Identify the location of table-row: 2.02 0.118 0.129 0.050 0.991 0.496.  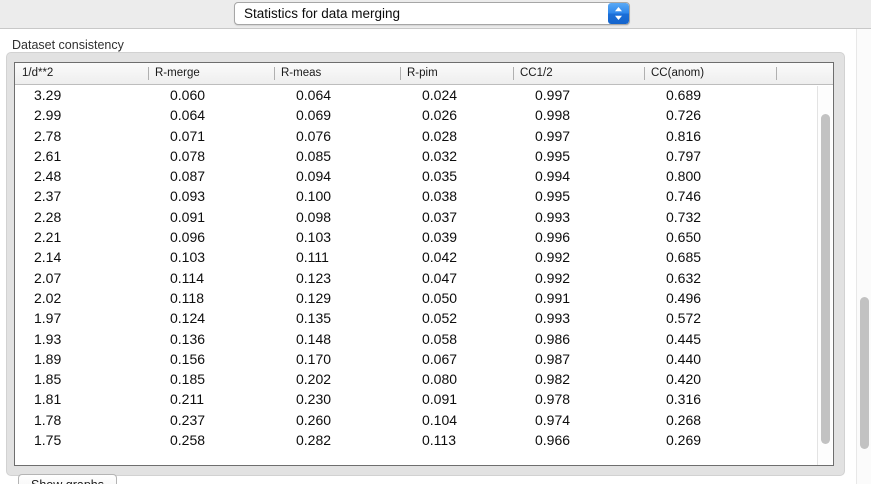
(424, 298).